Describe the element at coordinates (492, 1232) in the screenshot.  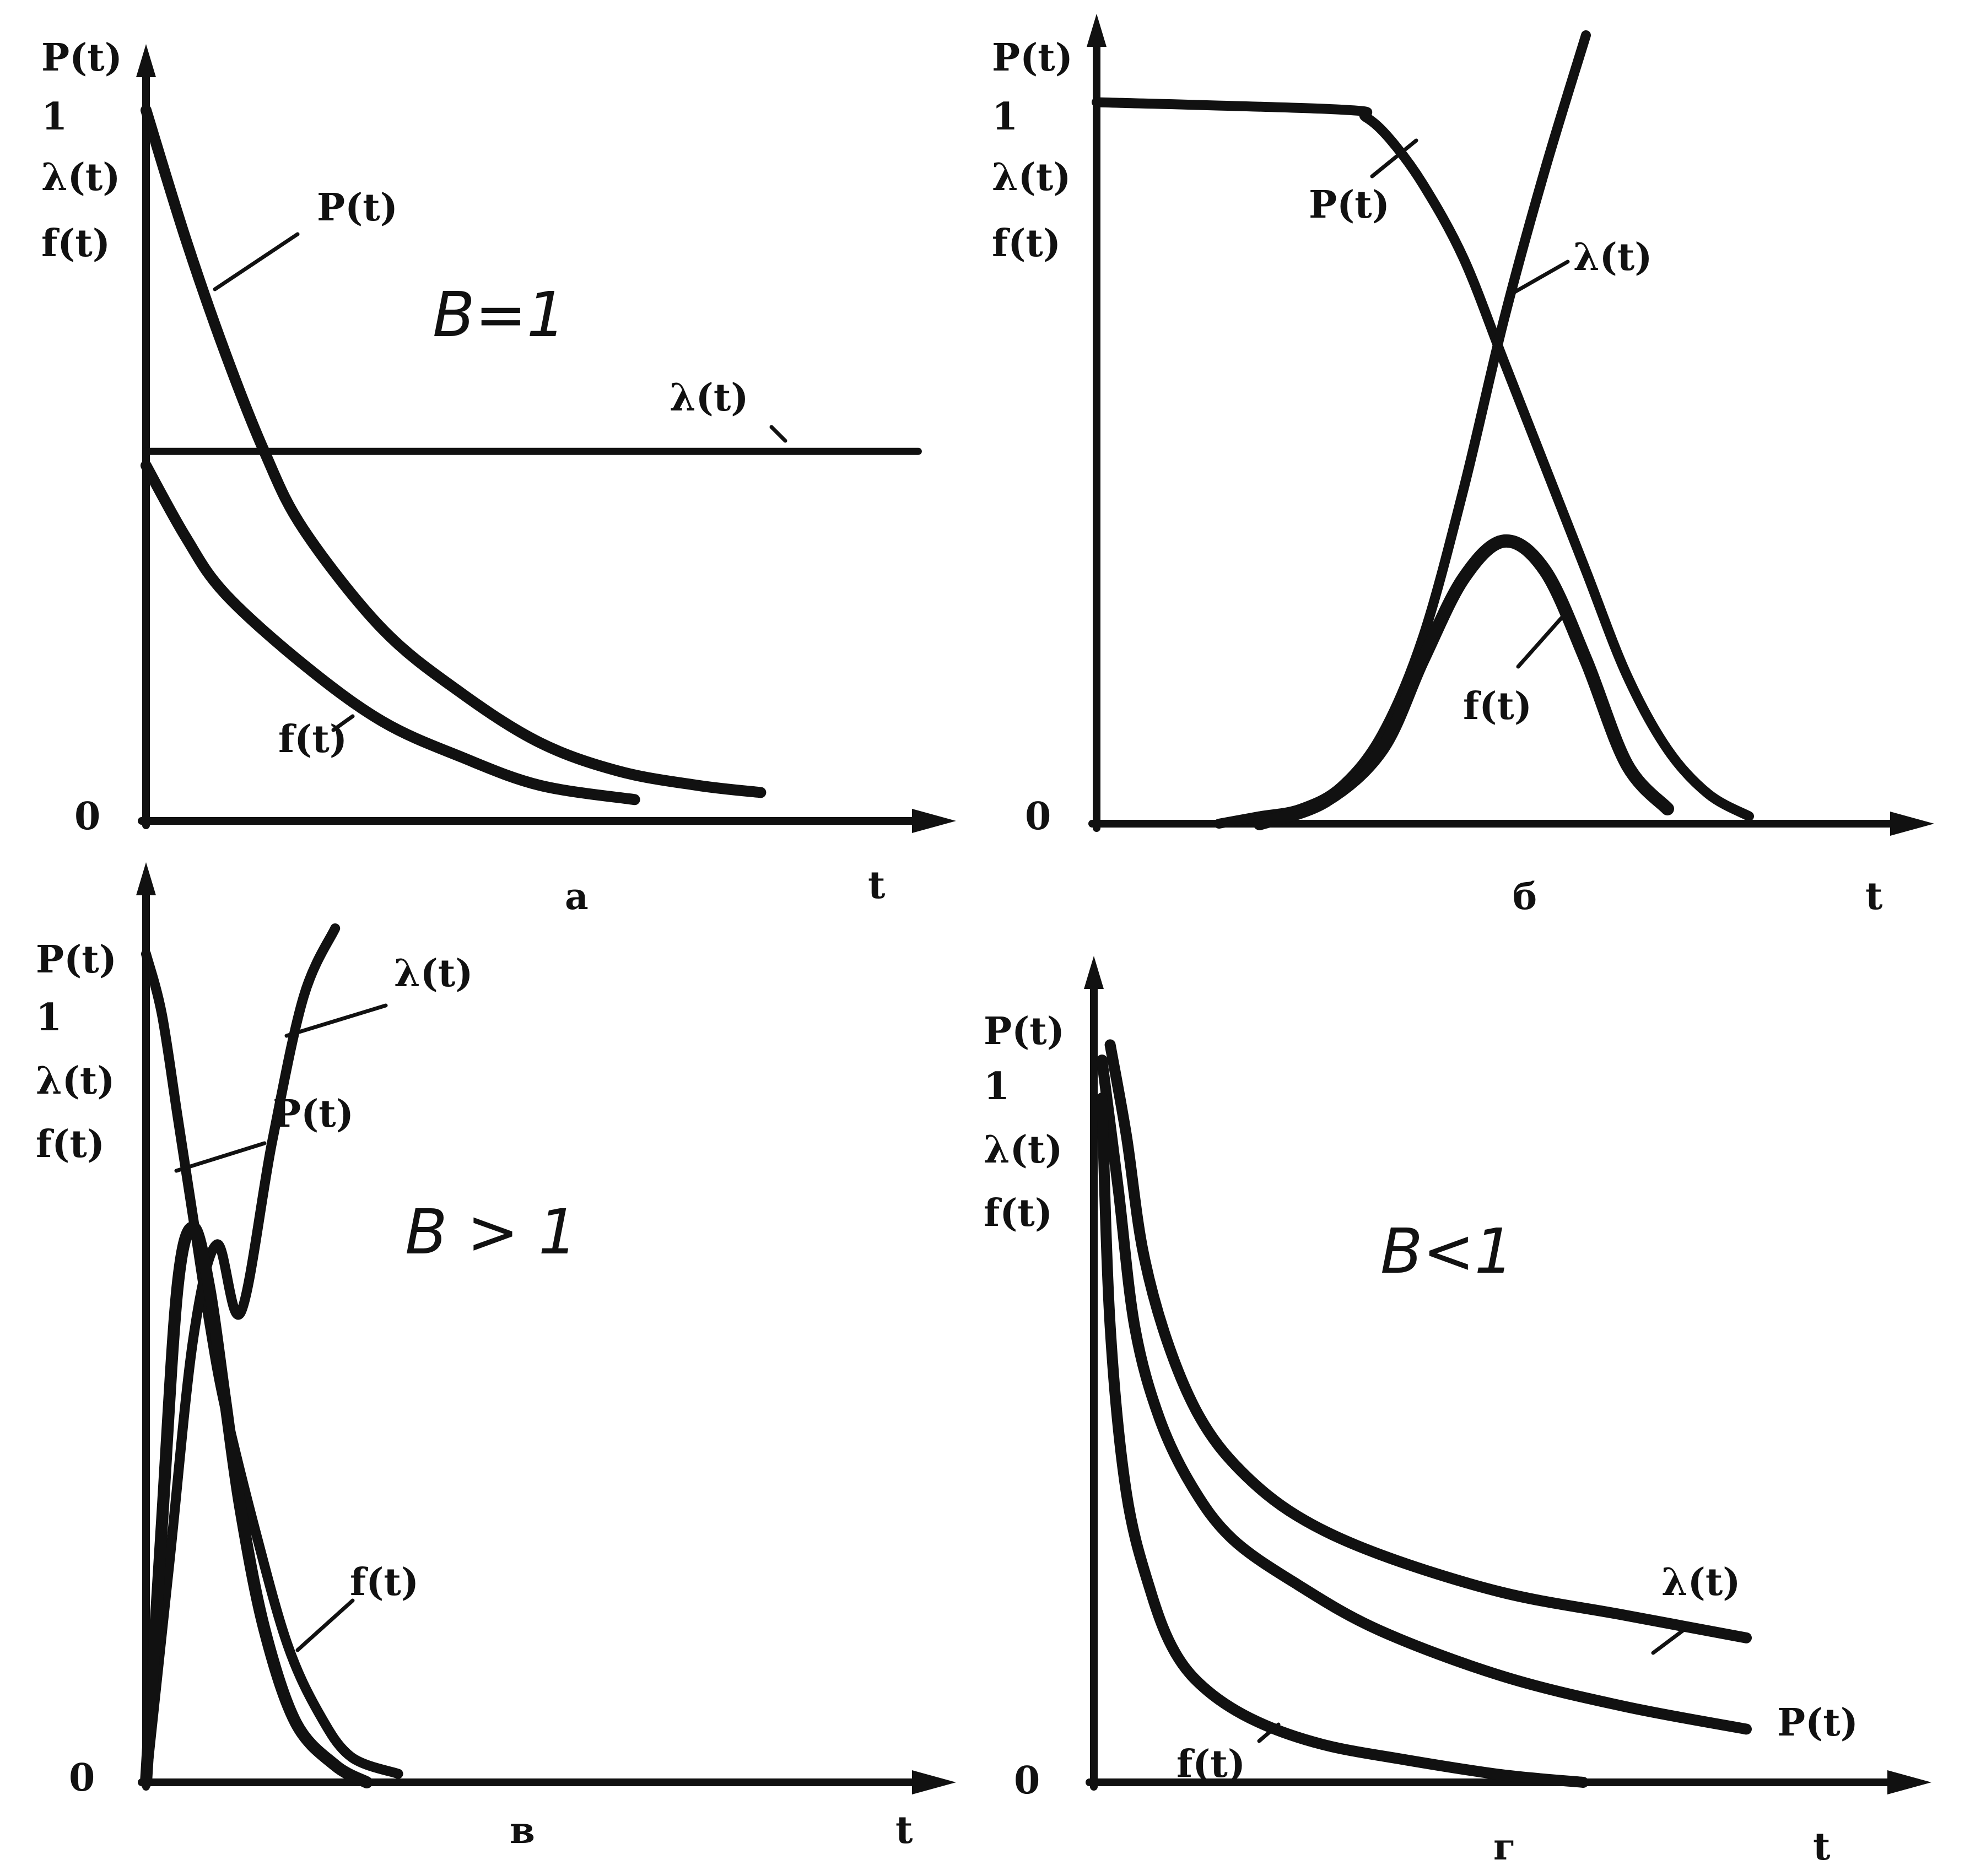
I see `chart-title: B > 1` at that location.